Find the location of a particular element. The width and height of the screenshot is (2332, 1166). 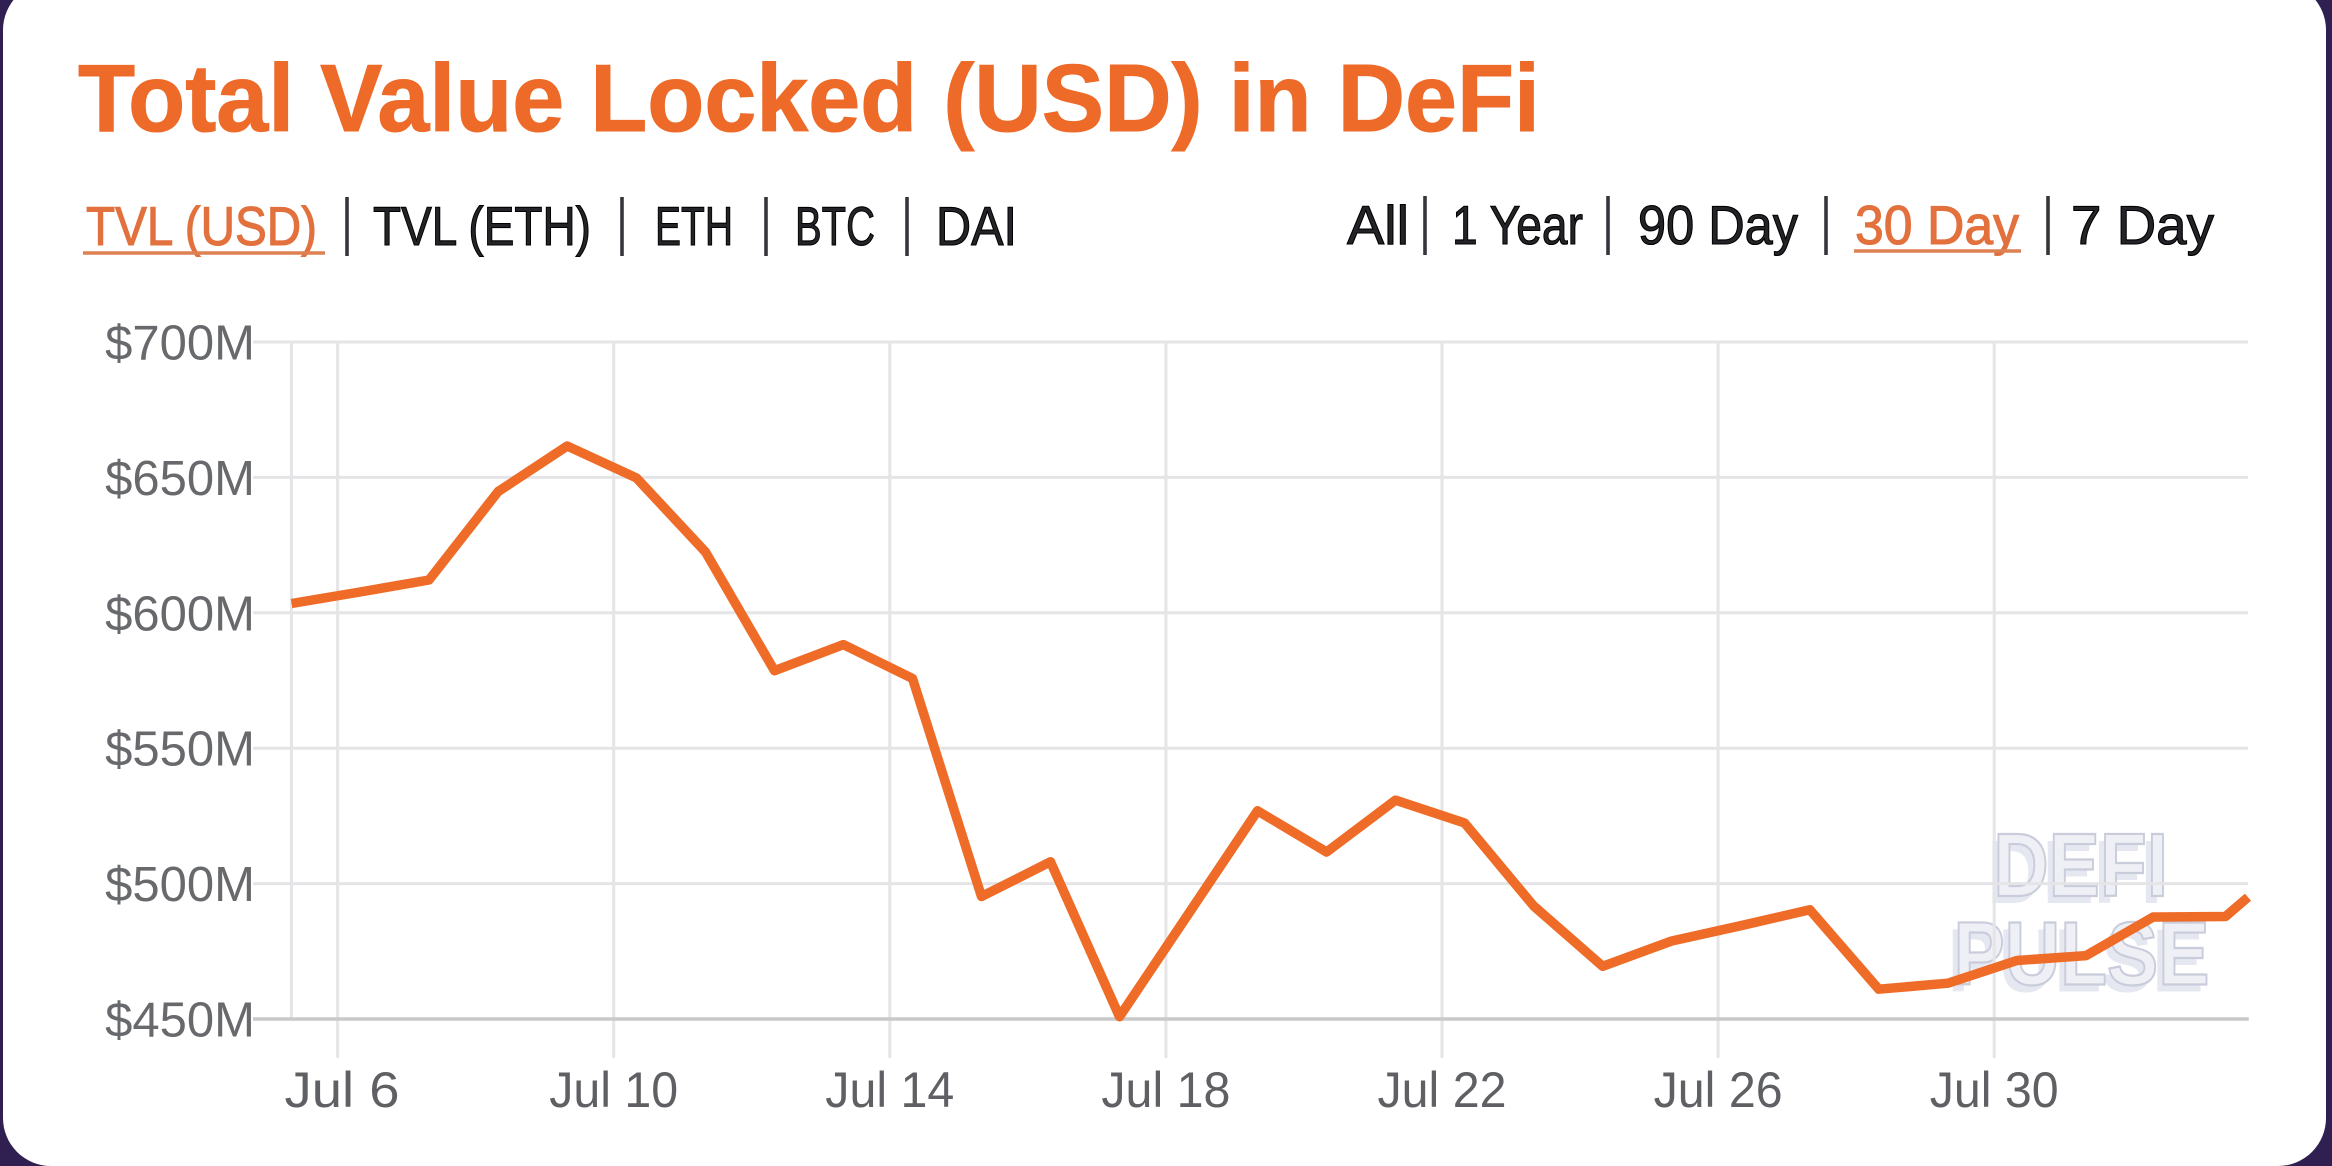

svg-text: $600M is located at coordinates (180, 614).